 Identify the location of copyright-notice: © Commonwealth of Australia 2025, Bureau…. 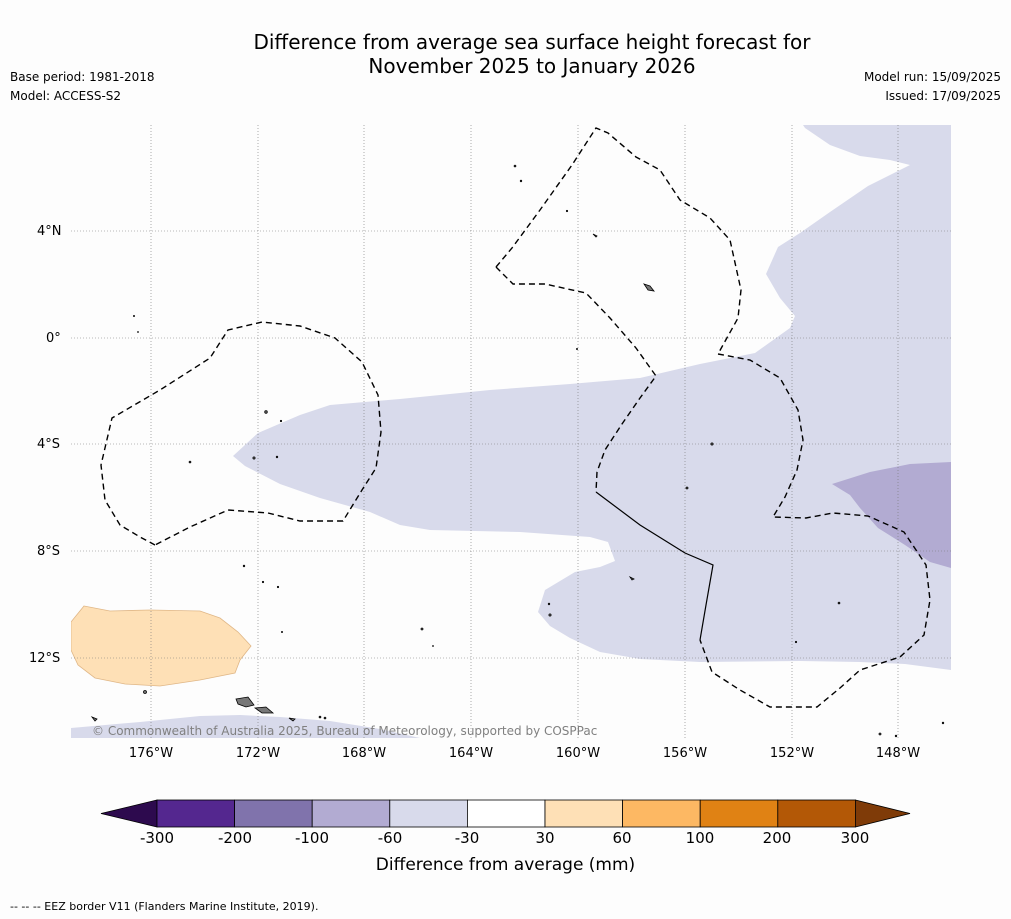
(345, 731).